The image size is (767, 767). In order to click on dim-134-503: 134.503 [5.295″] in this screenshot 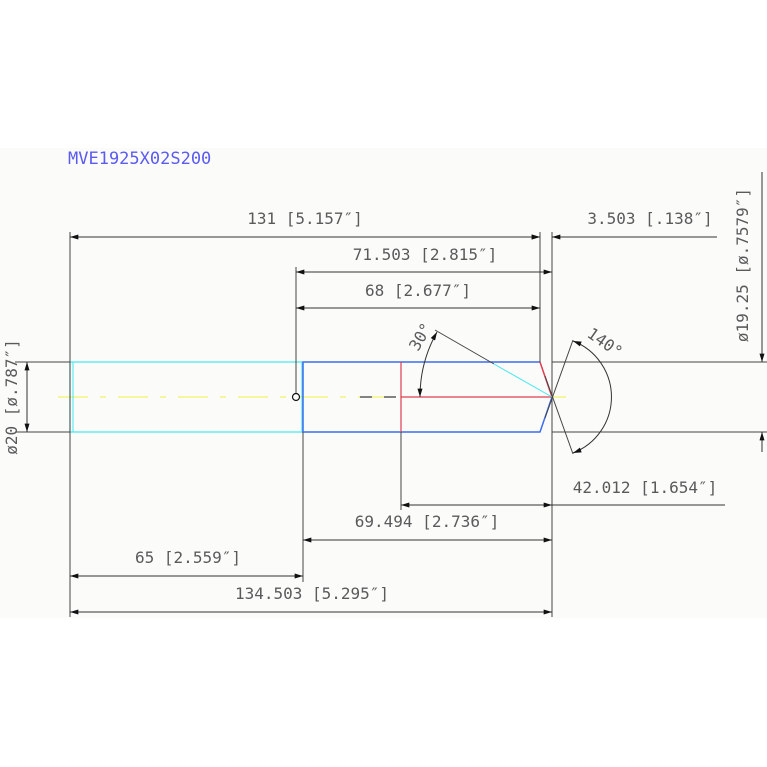, I will do `click(311, 599)`.